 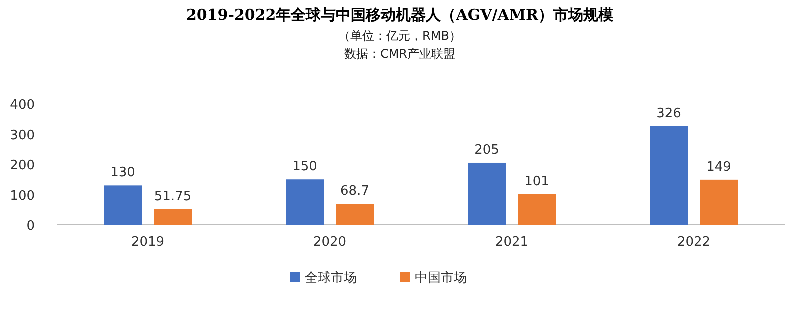 I want to click on y-tick-label: 100, so click(x=22, y=196).